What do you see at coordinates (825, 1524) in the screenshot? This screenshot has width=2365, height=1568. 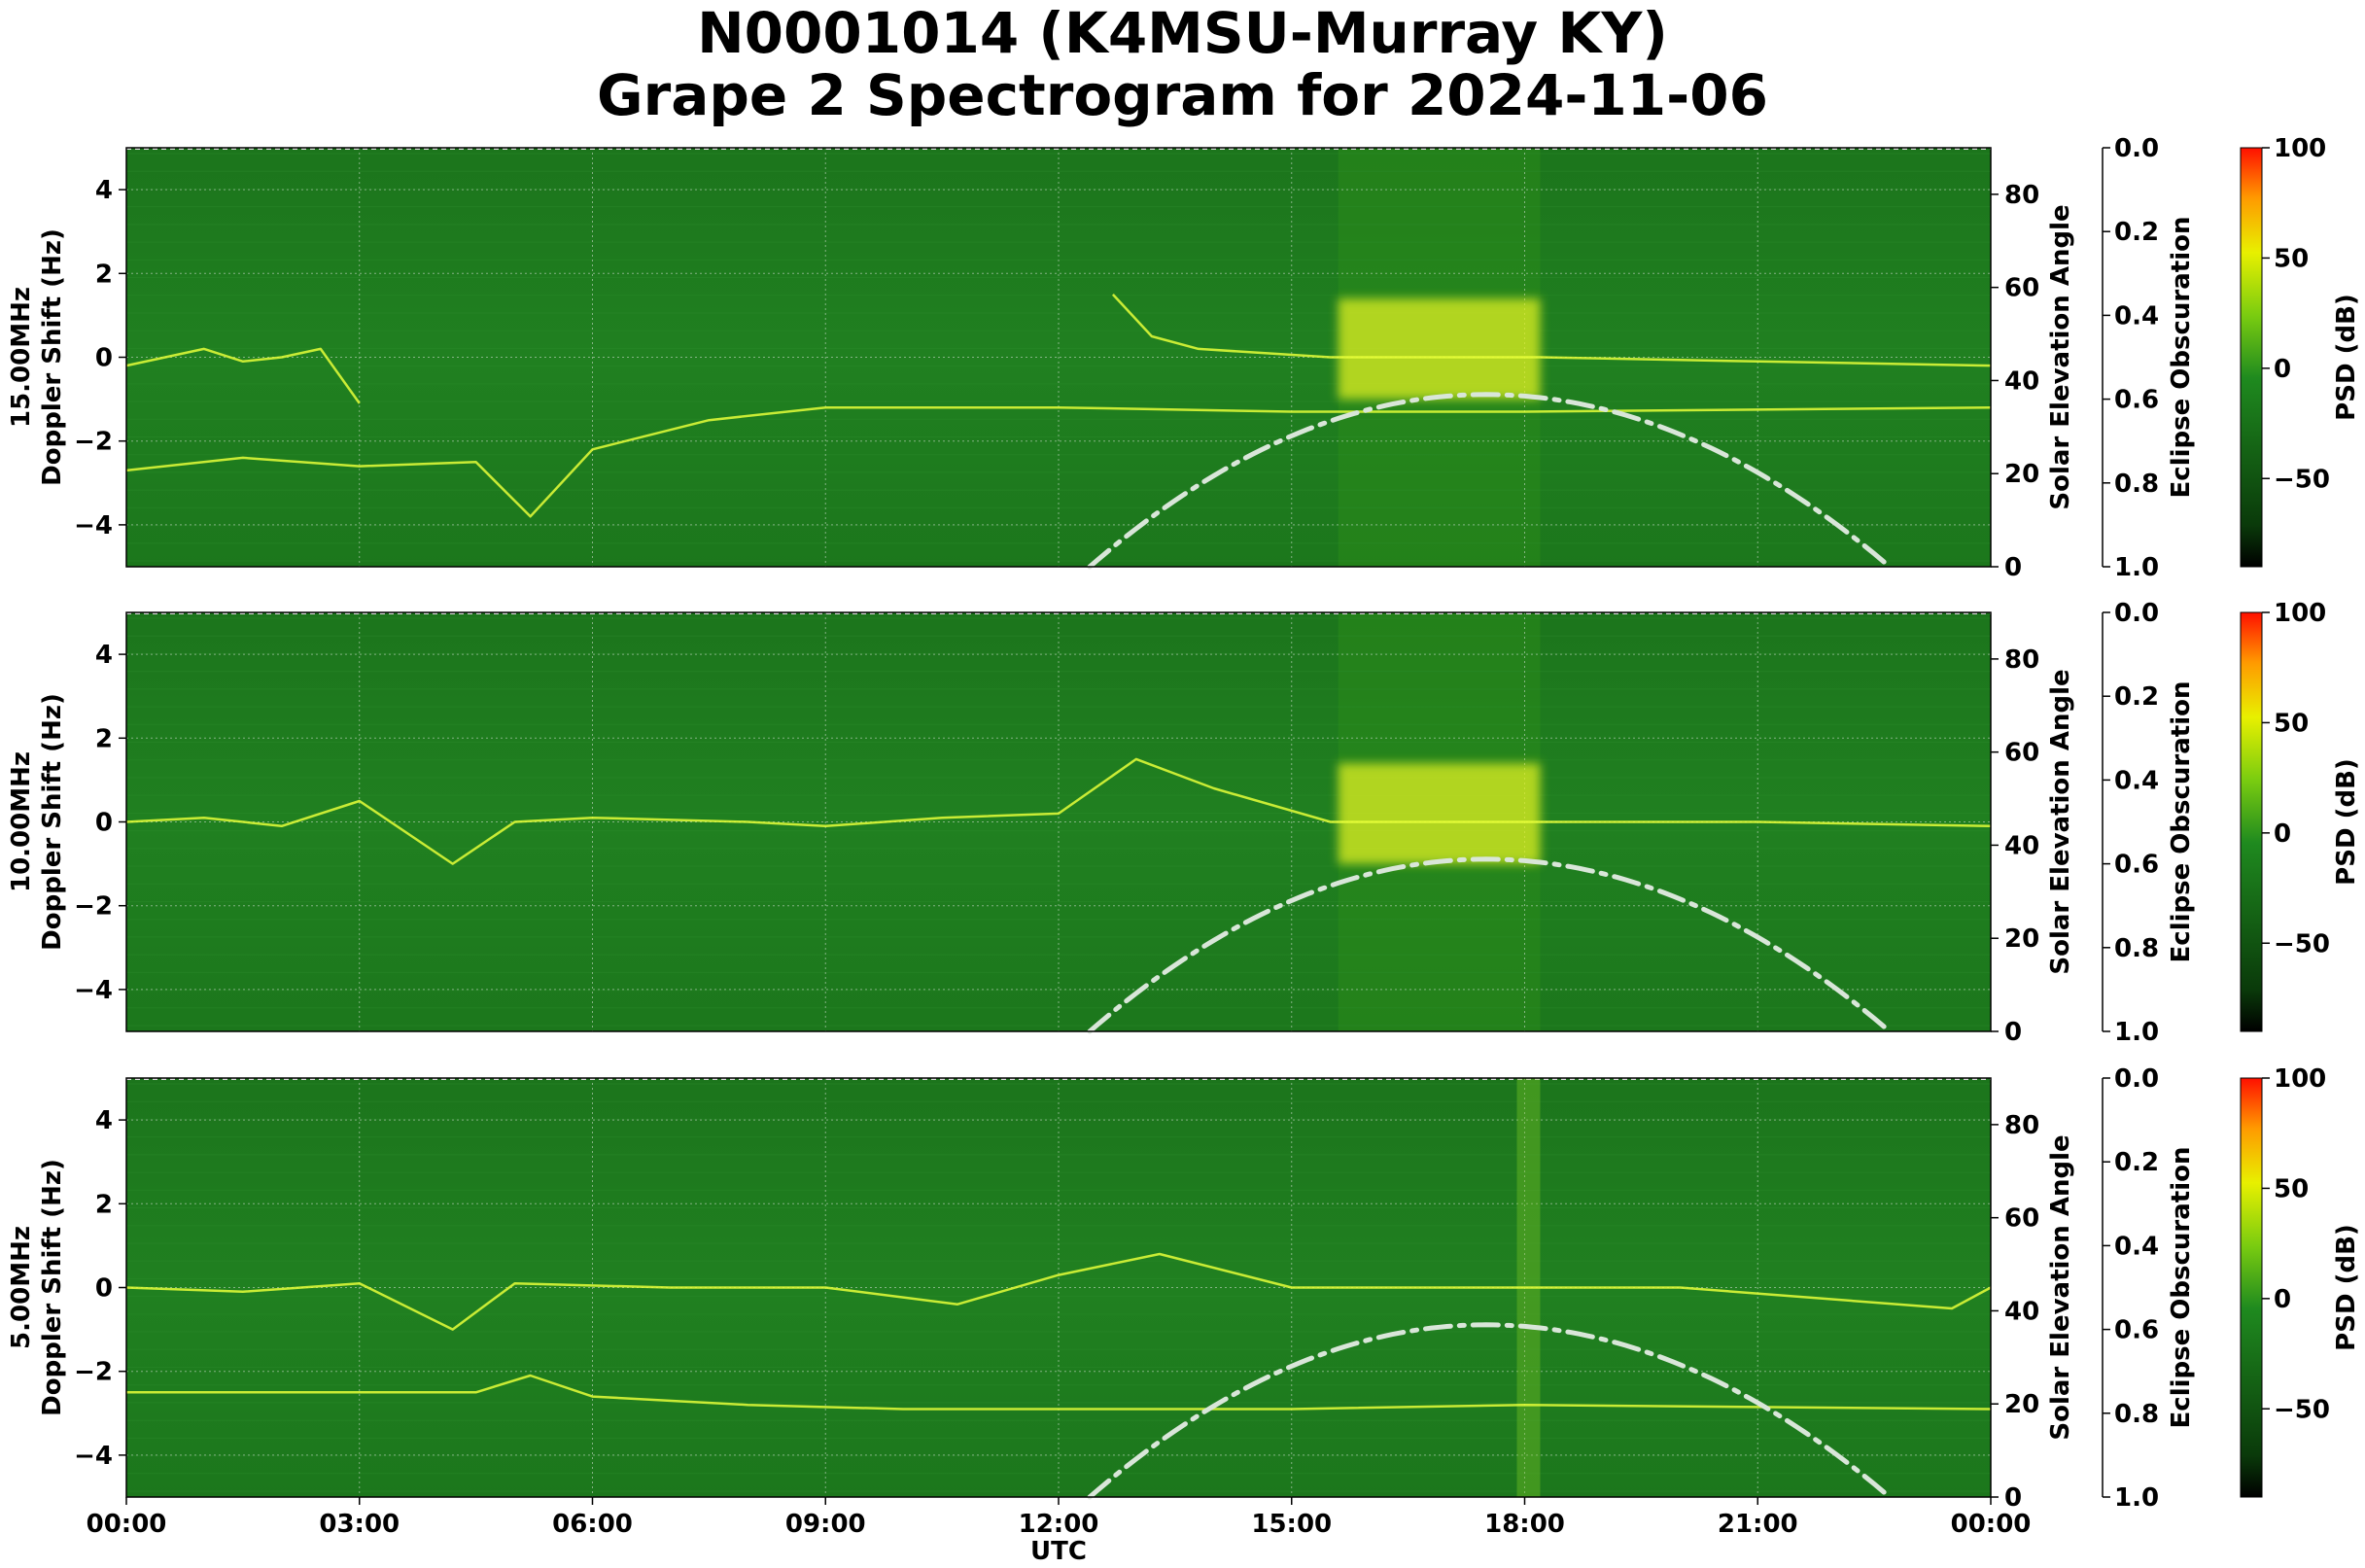 I see `time-tick-label: 09:00` at bounding box center [825, 1524].